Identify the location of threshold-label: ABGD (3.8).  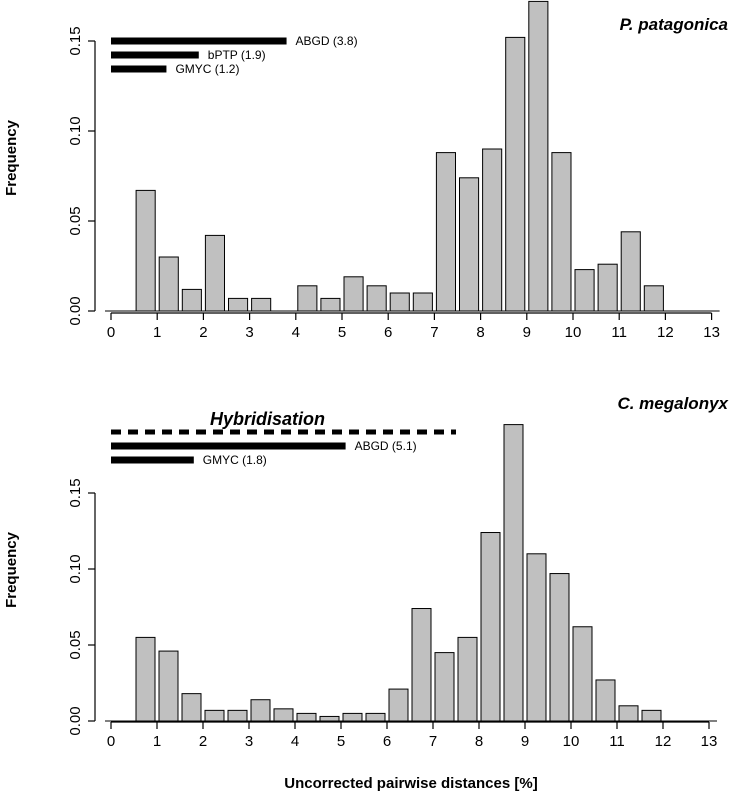
(327, 41).